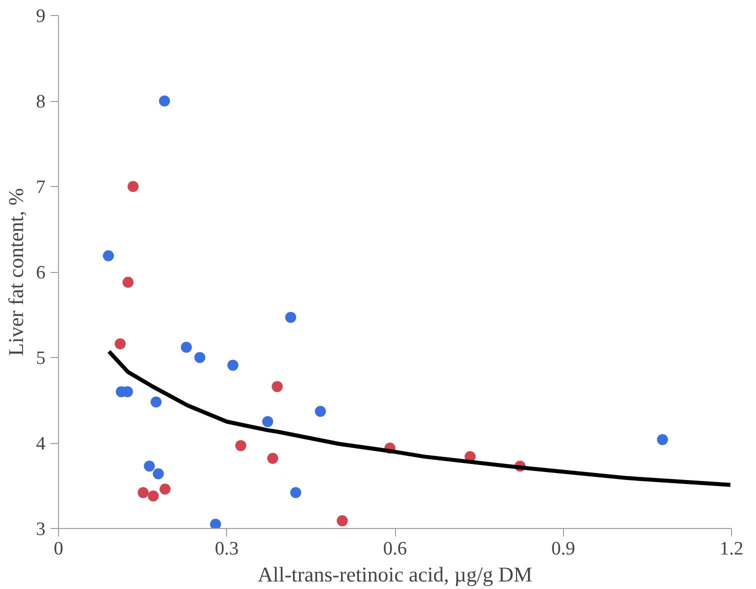 This screenshot has height=589, width=756. What do you see at coordinates (226, 549) in the screenshot?
I see `x-tick-label: 0.3` at bounding box center [226, 549].